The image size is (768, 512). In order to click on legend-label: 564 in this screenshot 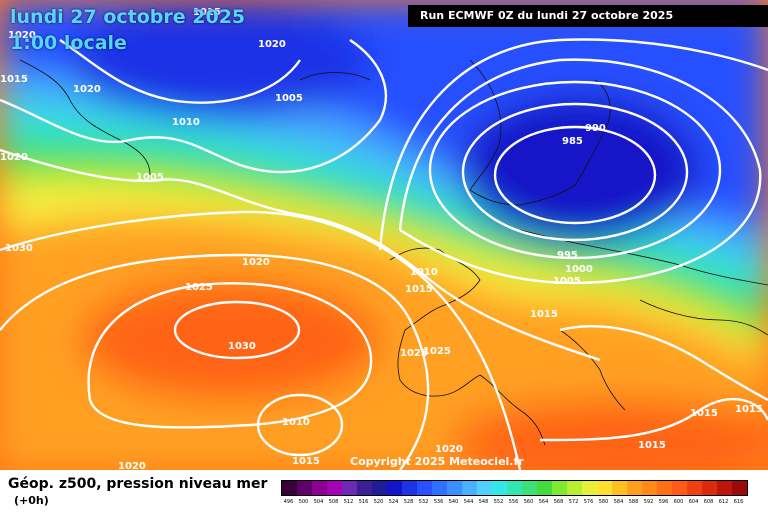, I will do `click(543, 502)`.